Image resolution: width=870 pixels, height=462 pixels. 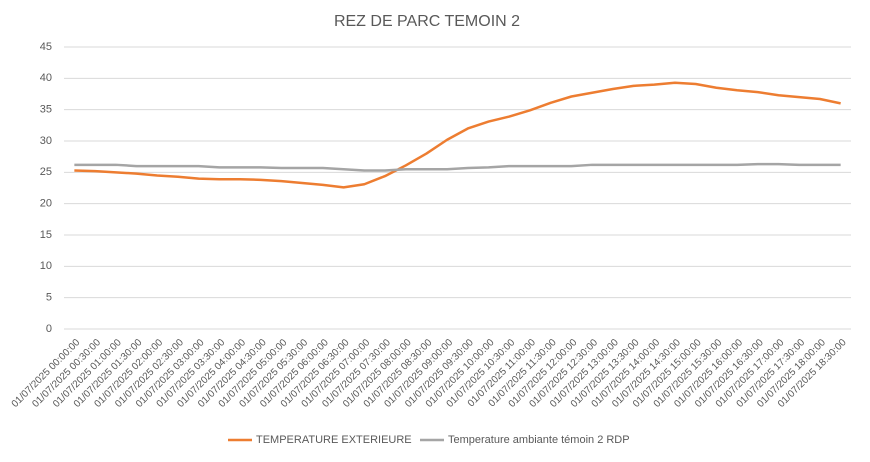 What do you see at coordinates (427, 21) in the screenshot?
I see `chart-title: REZ DE PARC TEMOIN 2` at bounding box center [427, 21].